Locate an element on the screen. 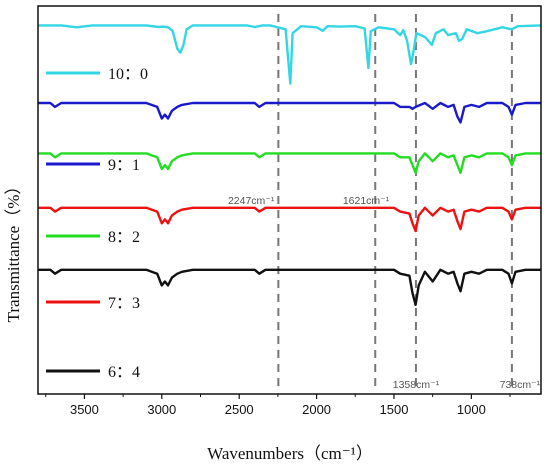  y-axis-title: Transmittance（%） is located at coordinates (13, 250).